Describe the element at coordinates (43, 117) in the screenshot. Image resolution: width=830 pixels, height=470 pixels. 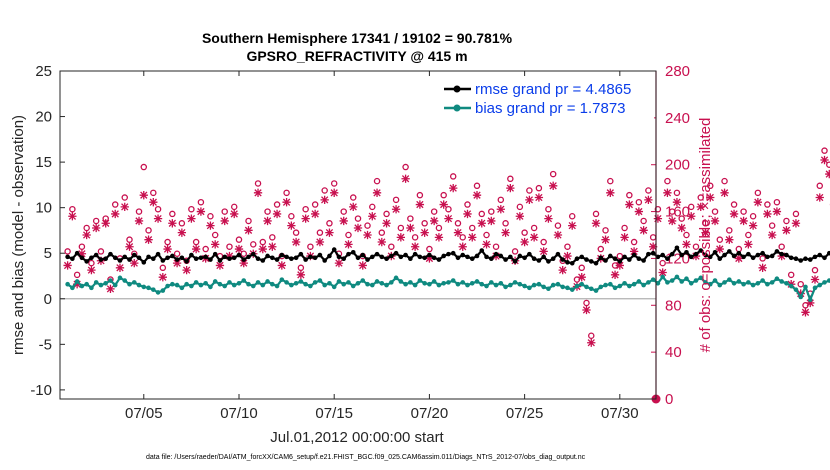
I see `y-tick-label: 20` at that location.